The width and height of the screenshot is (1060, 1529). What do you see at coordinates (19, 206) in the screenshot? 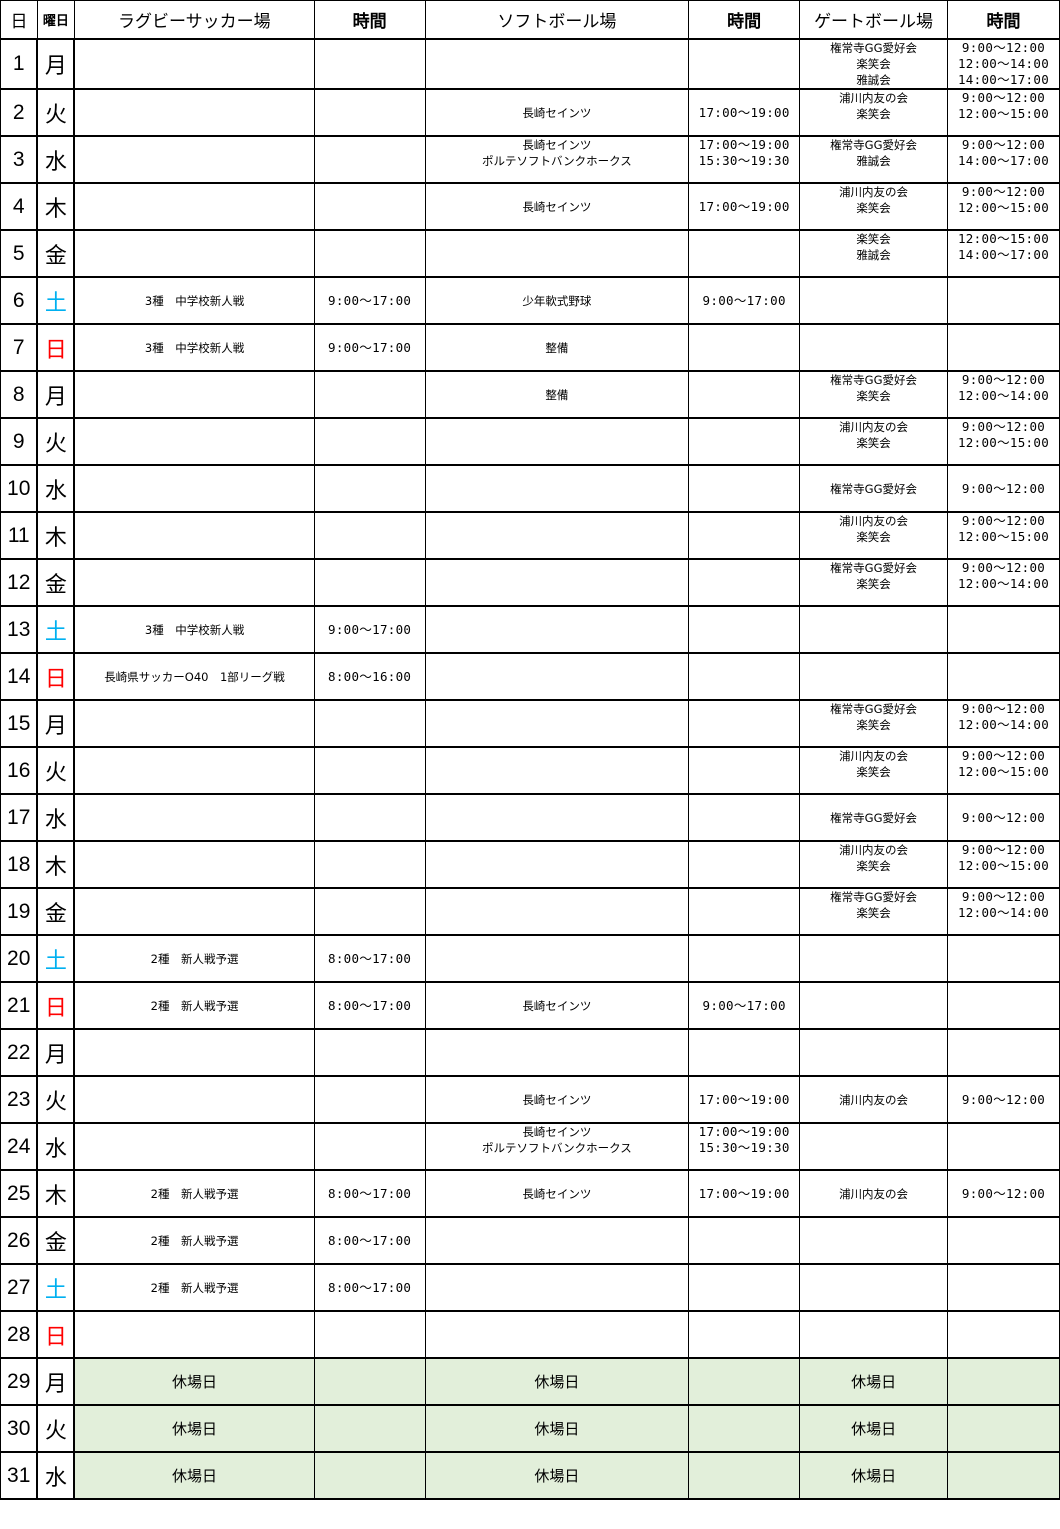
I see `day-number: 4` at bounding box center [19, 206].